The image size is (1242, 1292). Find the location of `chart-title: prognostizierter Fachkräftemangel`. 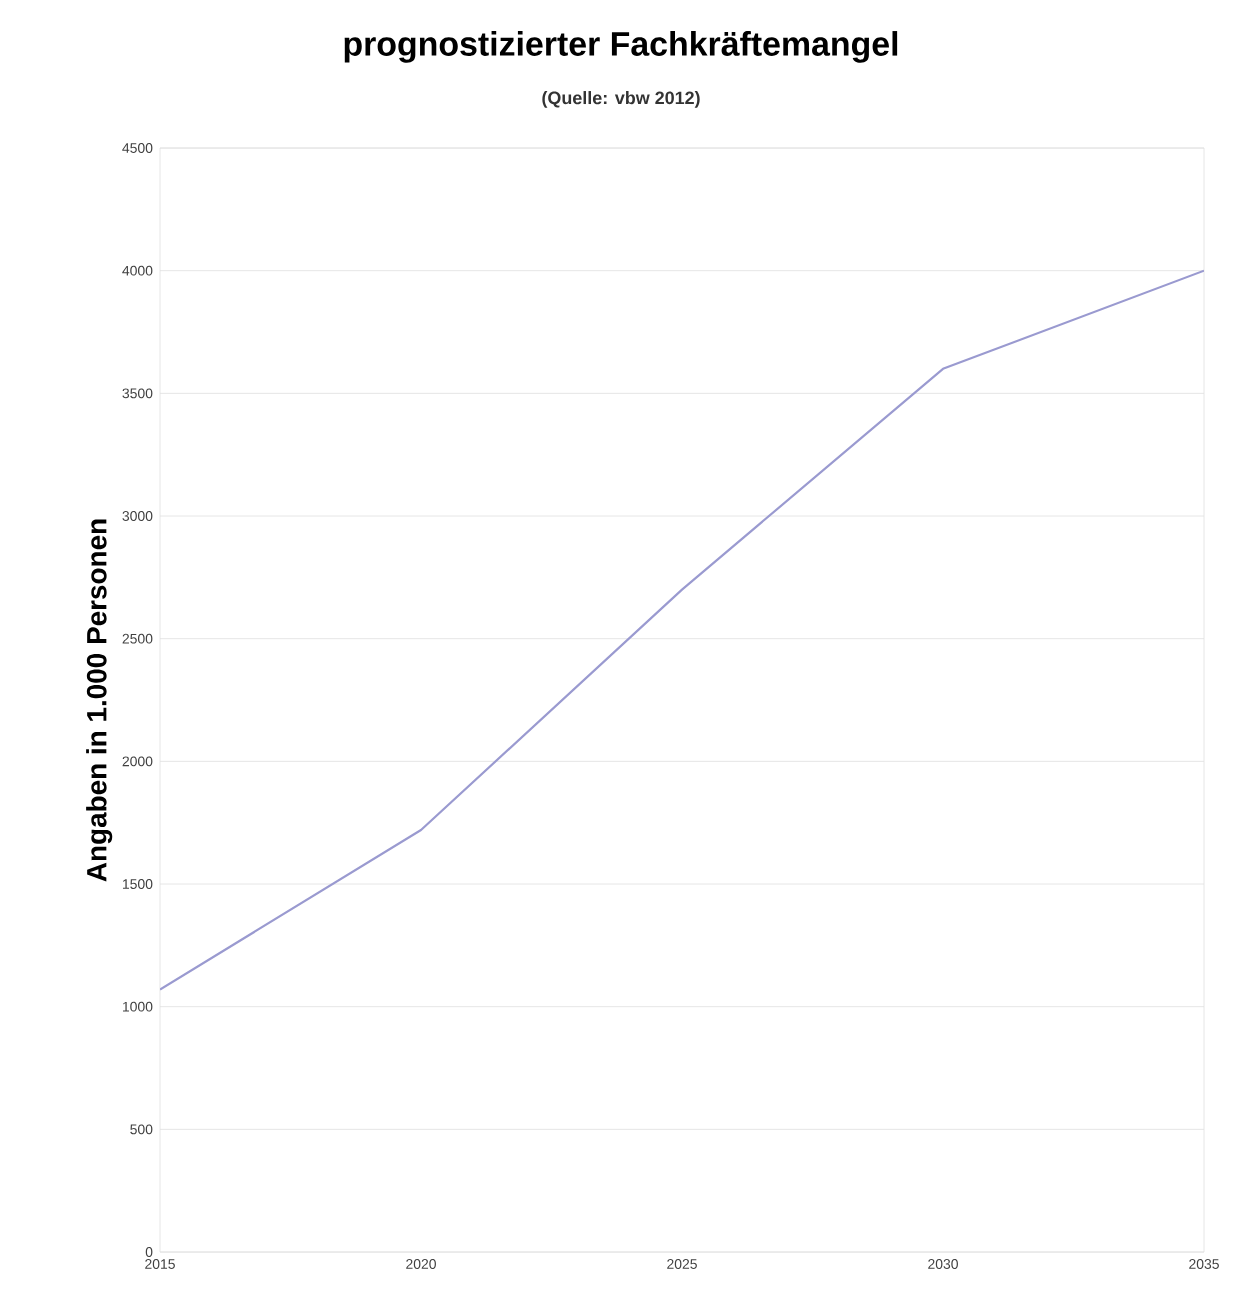

chart-title: prognostizierter Fachkräftemangel is located at coordinates (621, 47).